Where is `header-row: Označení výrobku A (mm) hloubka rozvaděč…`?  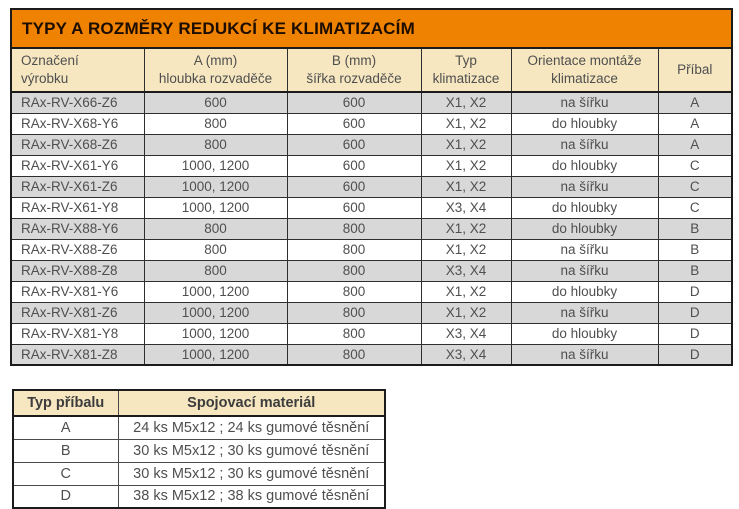
header-row: Označení výrobku A (mm) hloubka rozvaděč… is located at coordinates (371, 70).